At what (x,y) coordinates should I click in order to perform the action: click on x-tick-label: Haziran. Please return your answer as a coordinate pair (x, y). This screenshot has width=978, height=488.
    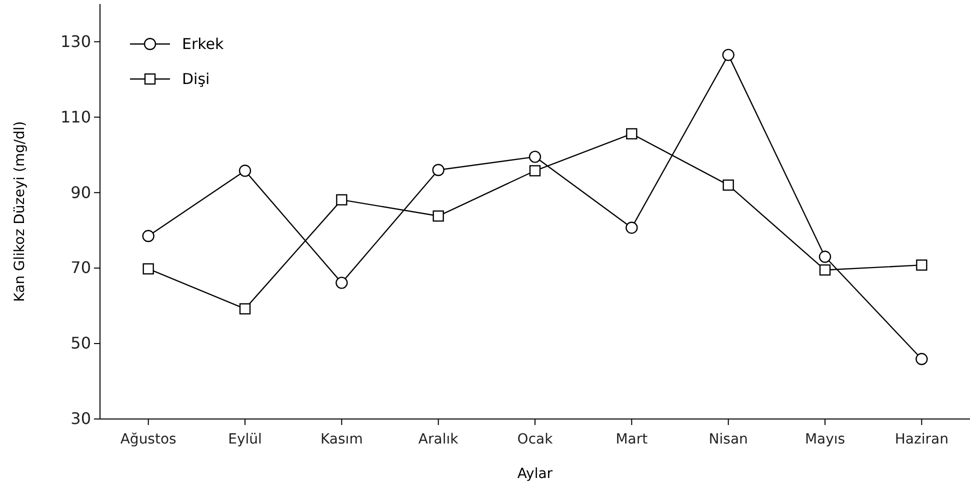
    Looking at the image, I should click on (921, 439).